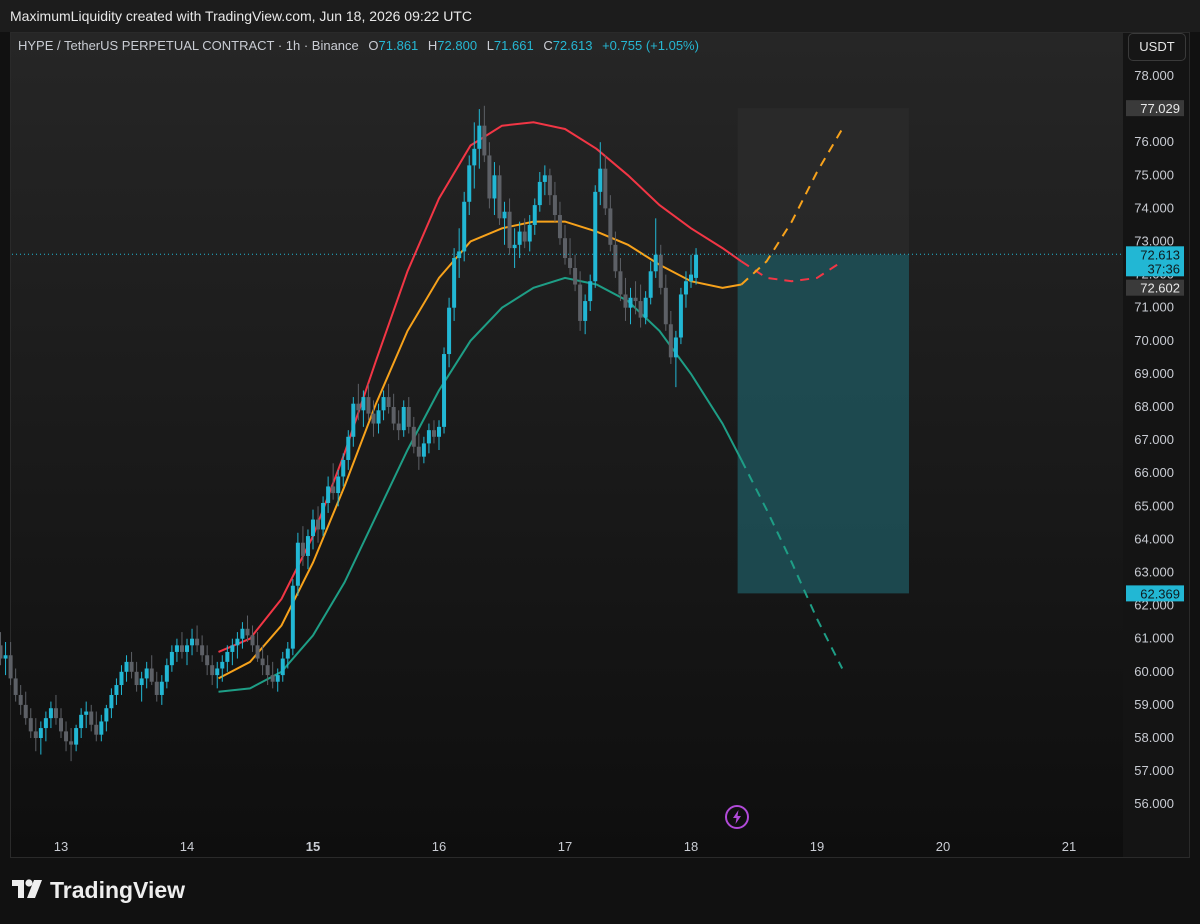 This screenshot has height=924, width=1200. Describe the element at coordinates (513, 45) in the screenshot. I see `low-value: 71.661` at that location.